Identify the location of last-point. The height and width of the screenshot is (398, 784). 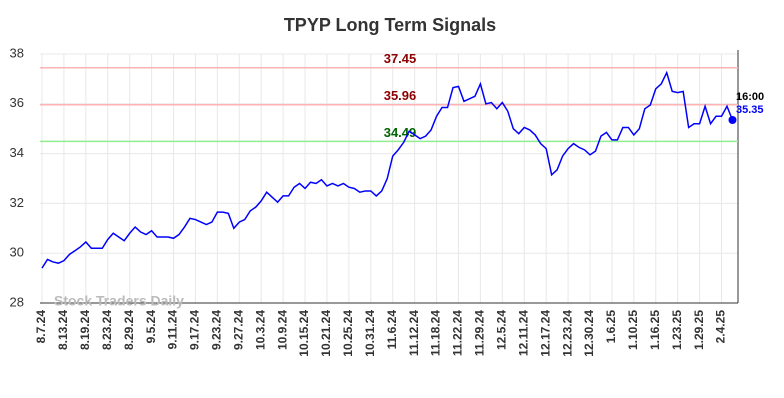
(732, 119).